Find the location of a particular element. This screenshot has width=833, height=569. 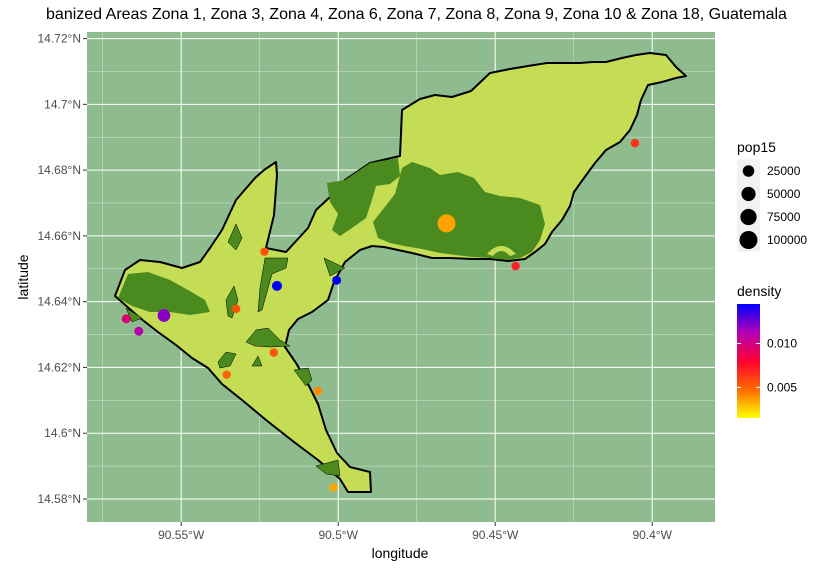

y-tick-label: 14.68°N is located at coordinates (60, 170).